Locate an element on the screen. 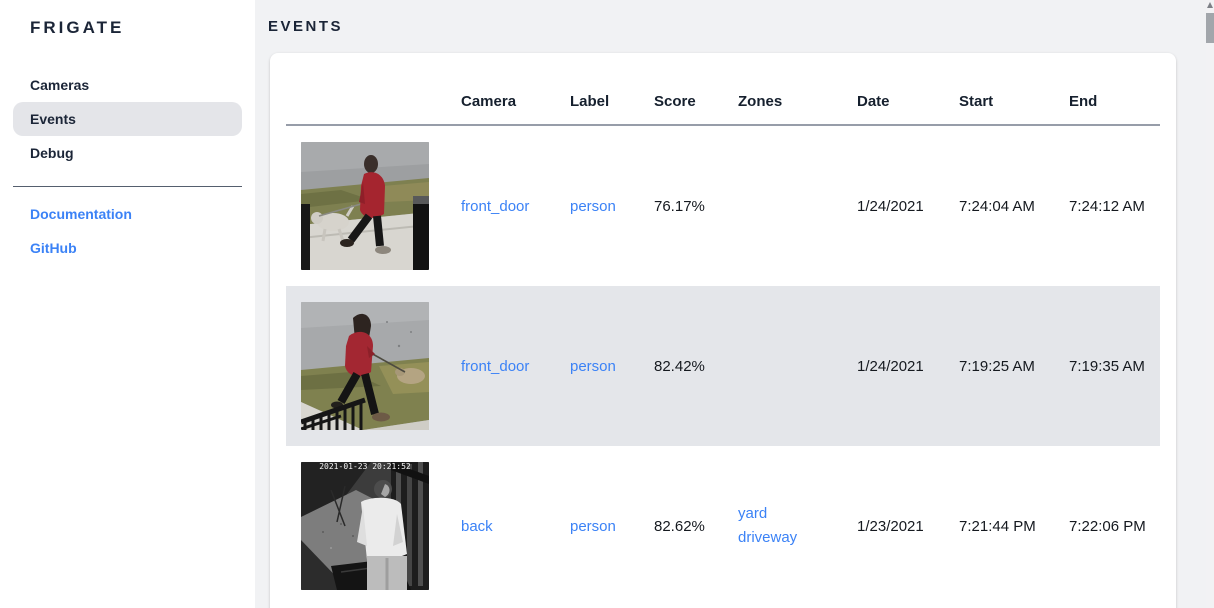  column-header-camera: Camera is located at coordinates (489, 101).